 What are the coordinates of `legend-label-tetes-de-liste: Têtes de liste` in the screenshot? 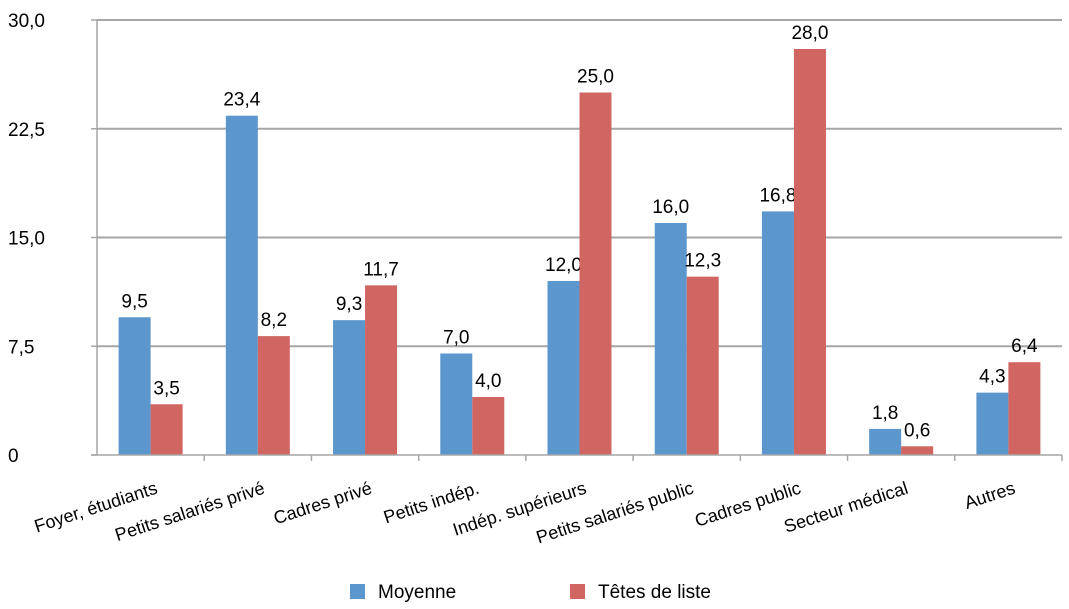 It's located at (654, 592).